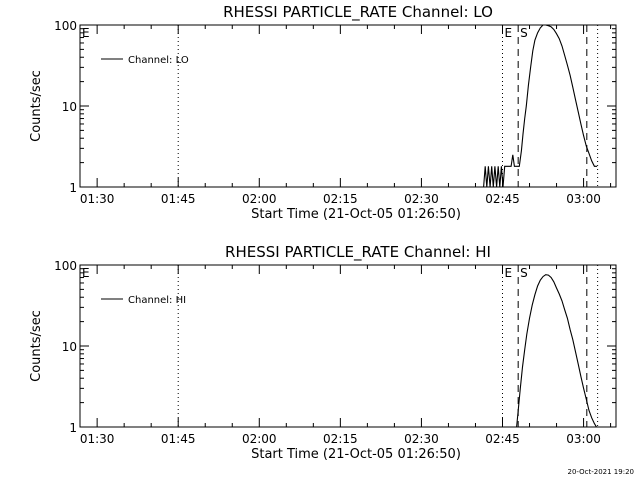 The height and width of the screenshot is (480, 640). I want to click on chart-title: RHESSI PARTICLE_RATE Channel: LO, so click(358, 12).